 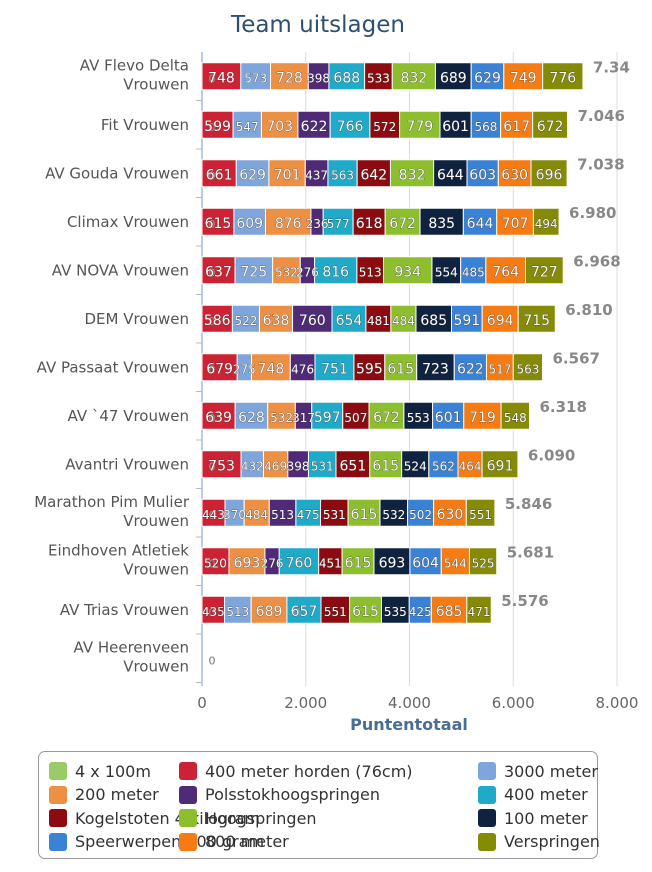 I want to click on legend-item: 3000 meter, so click(x=538, y=771).